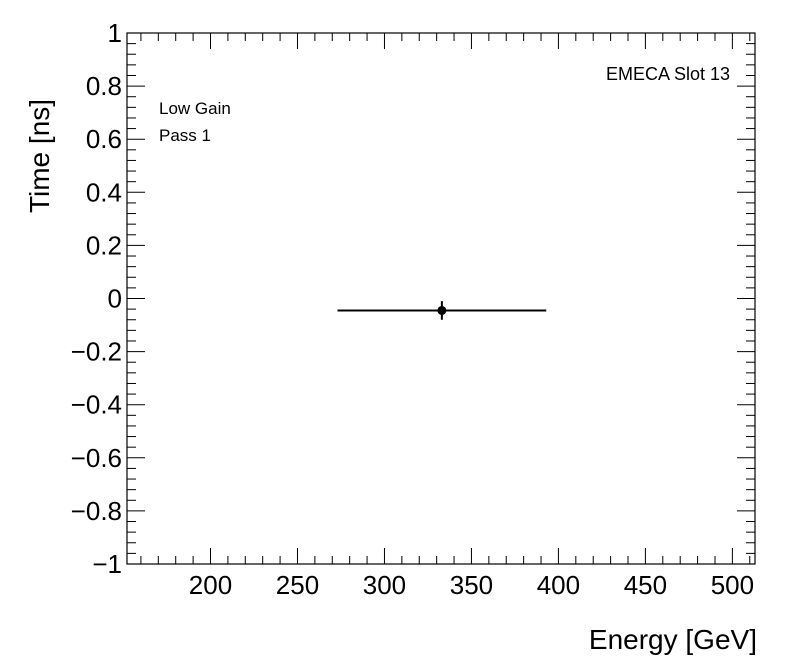 The image size is (796, 672). I want to click on data-point, so click(442, 310).